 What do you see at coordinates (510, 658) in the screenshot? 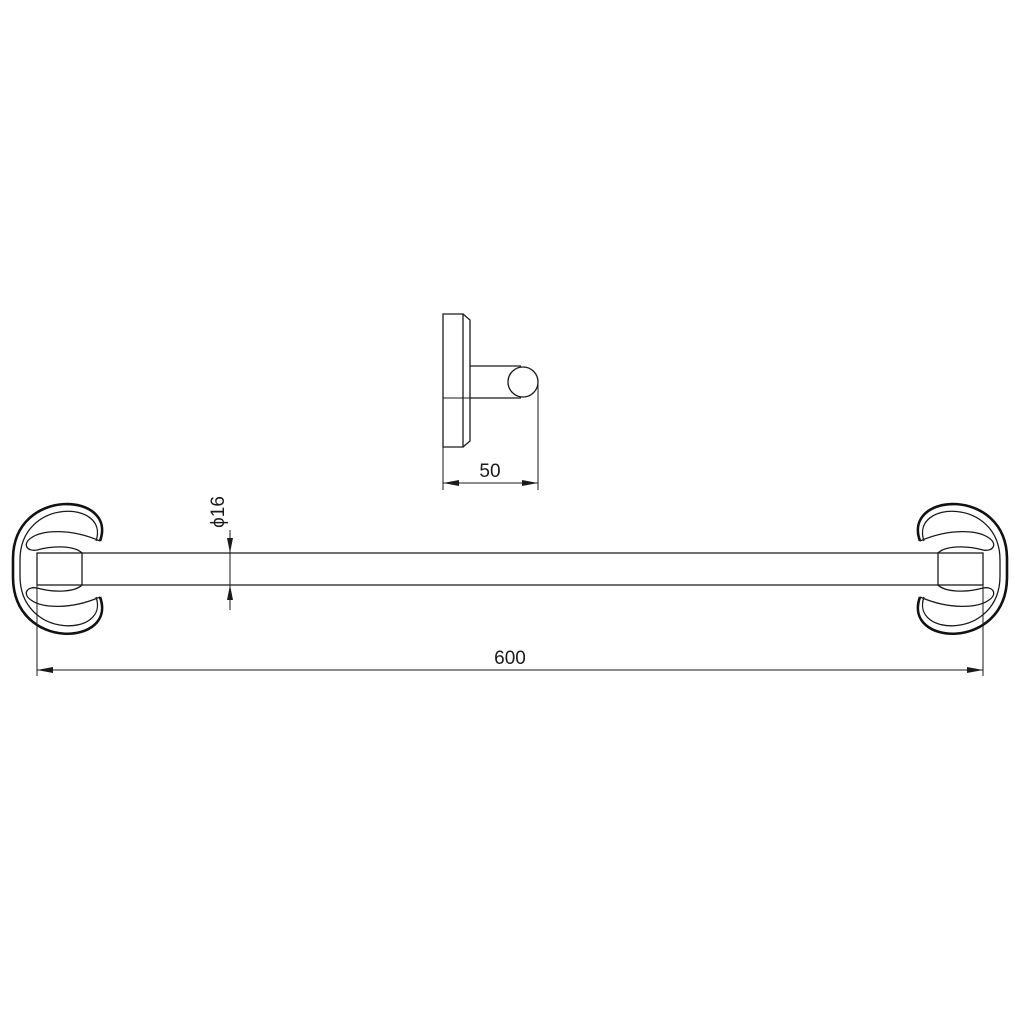
I see `length-dimension-label: 600` at bounding box center [510, 658].